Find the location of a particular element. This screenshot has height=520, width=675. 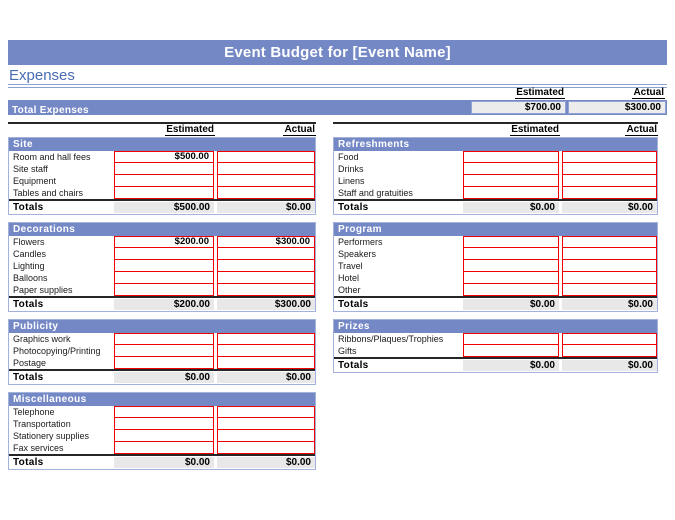

budget-row: Staff and gratuities is located at coordinates (495, 193).